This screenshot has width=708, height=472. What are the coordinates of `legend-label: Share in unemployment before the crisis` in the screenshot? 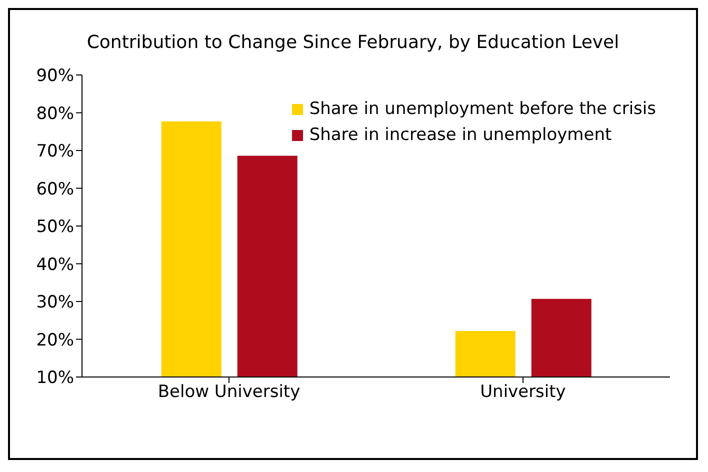 It's located at (482, 109).